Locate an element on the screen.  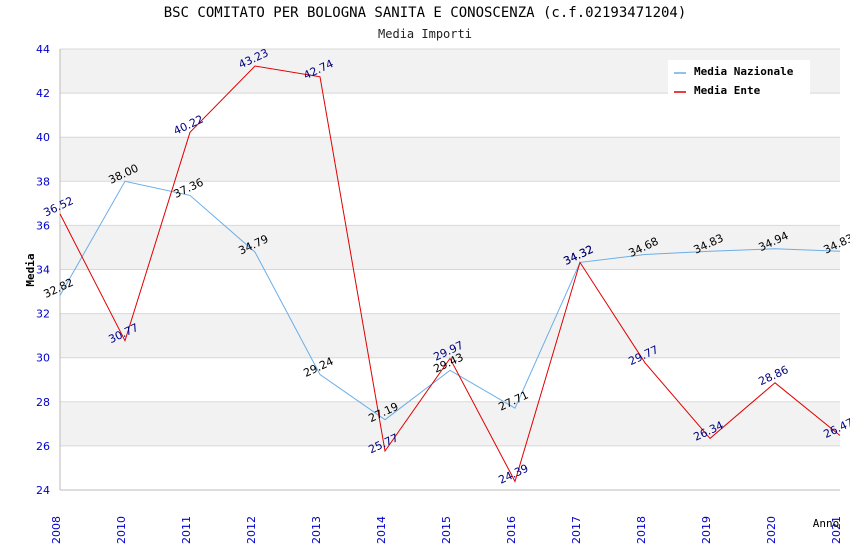
y-tick-label: 26 is located at coordinates (43, 446).